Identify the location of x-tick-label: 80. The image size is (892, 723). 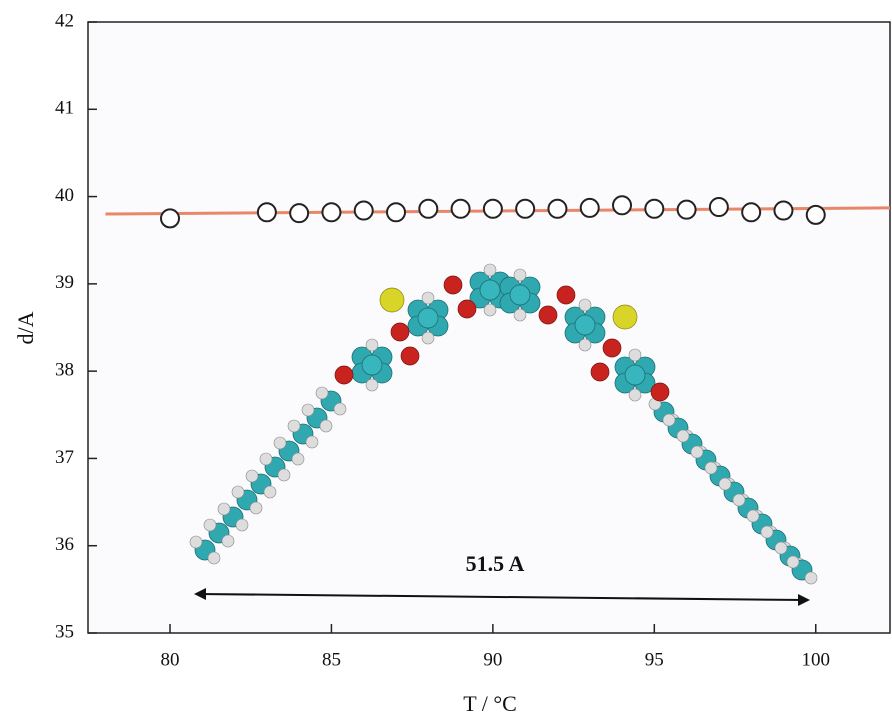
(170, 659).